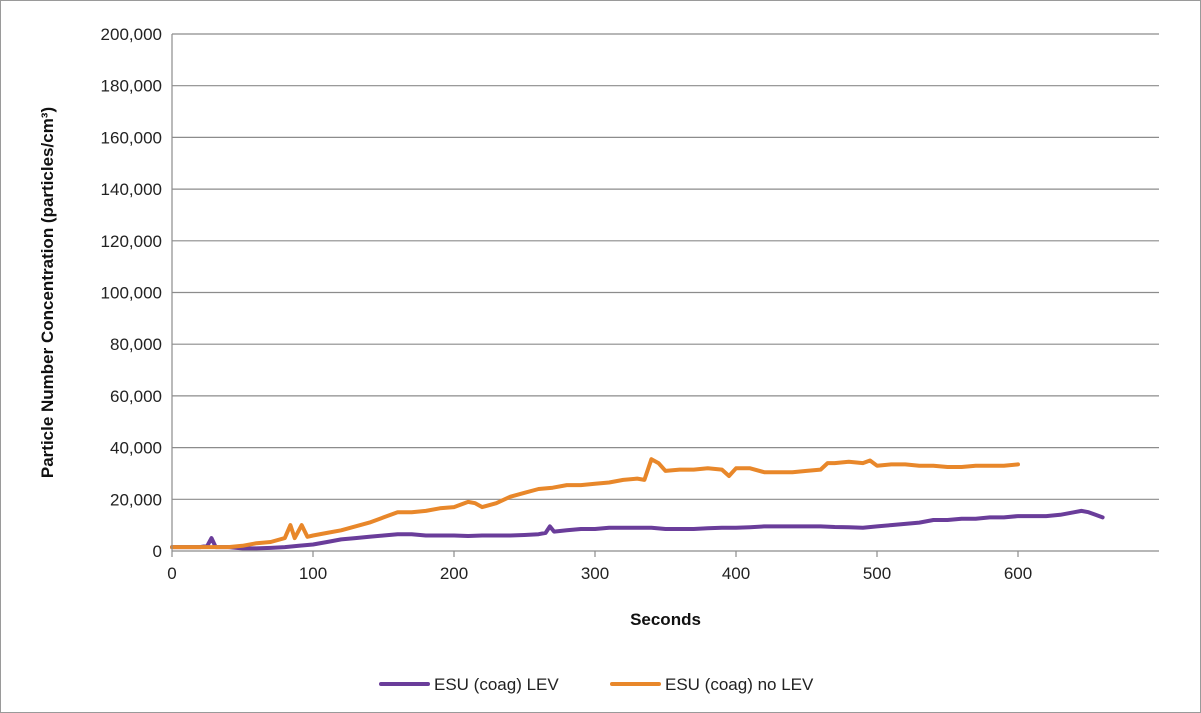  Describe the element at coordinates (171, 573) in the screenshot. I see `x-tick-label: 0` at that location.